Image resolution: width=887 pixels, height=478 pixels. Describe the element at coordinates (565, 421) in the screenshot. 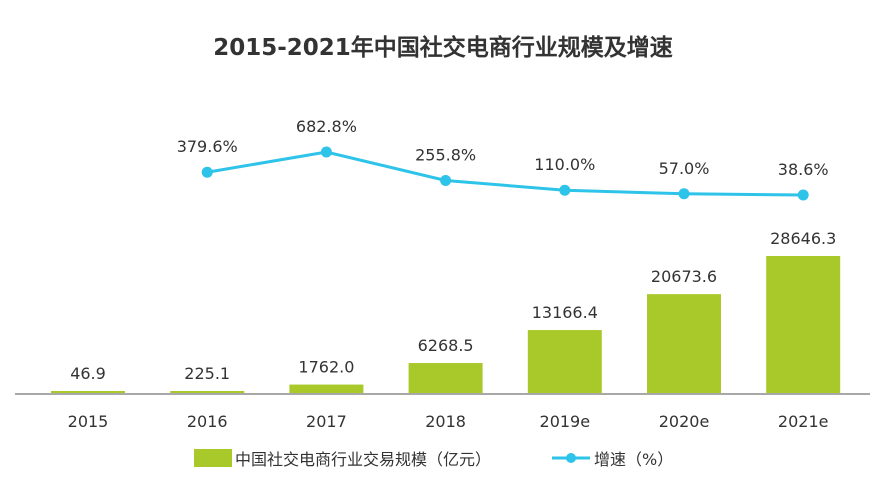

I see `x-tick-label: 2019e` at that location.